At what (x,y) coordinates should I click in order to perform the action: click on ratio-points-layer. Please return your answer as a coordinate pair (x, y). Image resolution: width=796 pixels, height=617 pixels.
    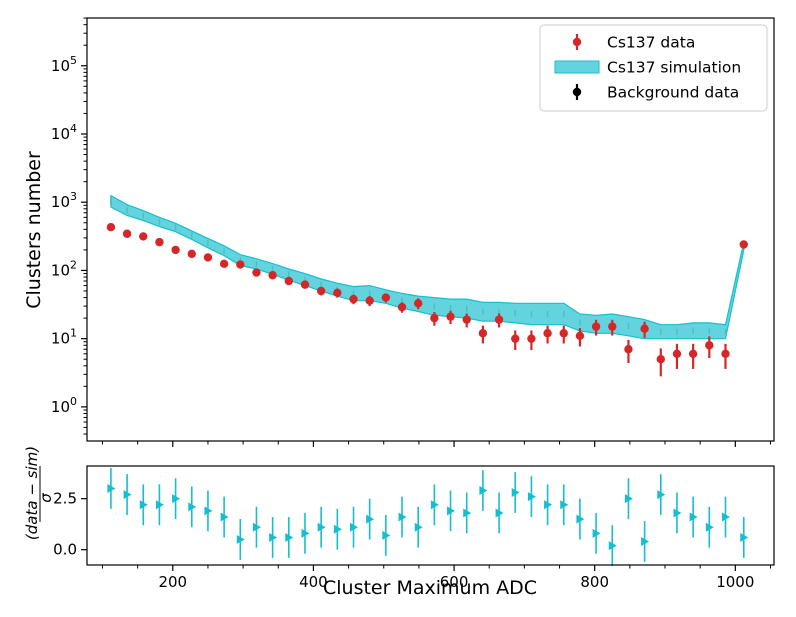
    Looking at the image, I should click on (428, 517).